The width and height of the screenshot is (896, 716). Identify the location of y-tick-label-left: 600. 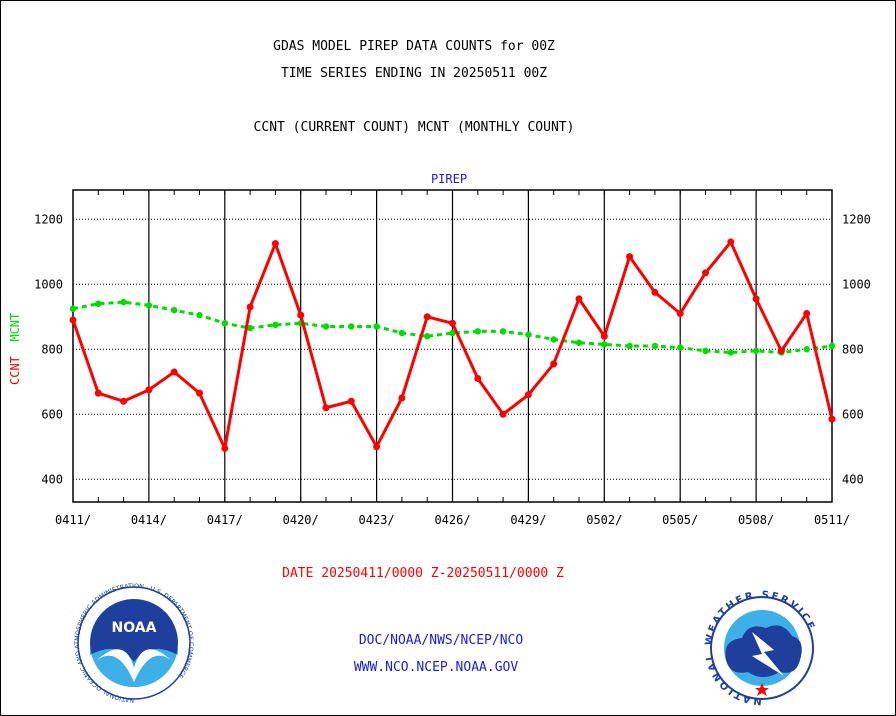
(52, 414).